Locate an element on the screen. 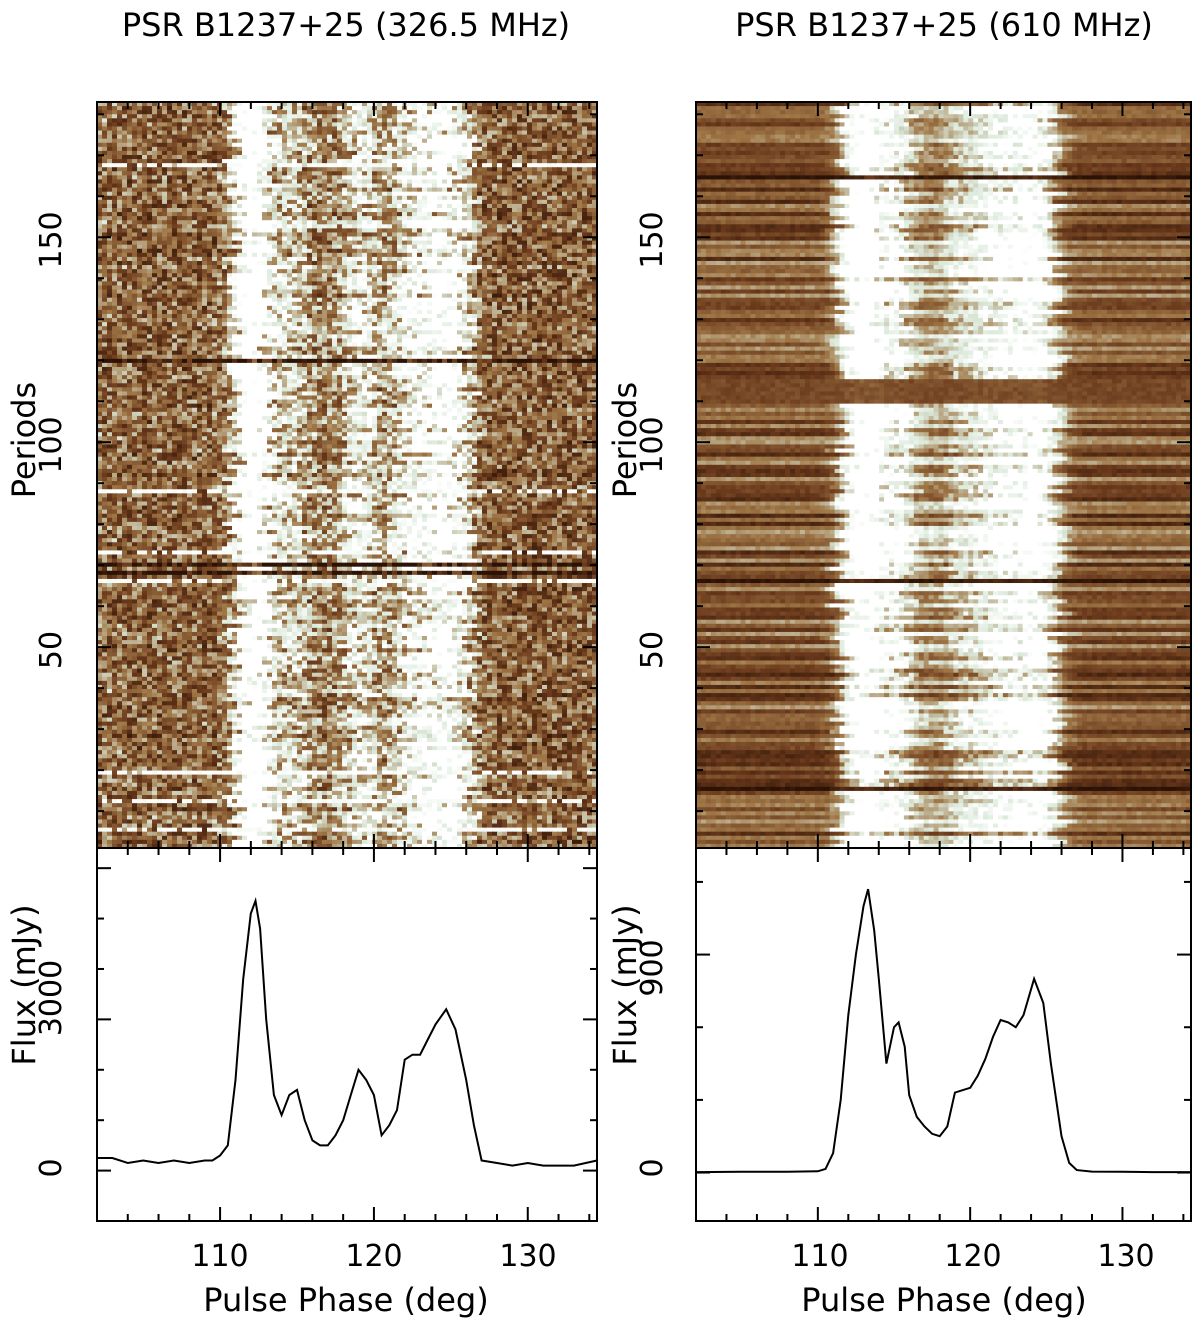  phase-axis-label-left: Pulse Phase (deg) is located at coordinates (345, 1300).